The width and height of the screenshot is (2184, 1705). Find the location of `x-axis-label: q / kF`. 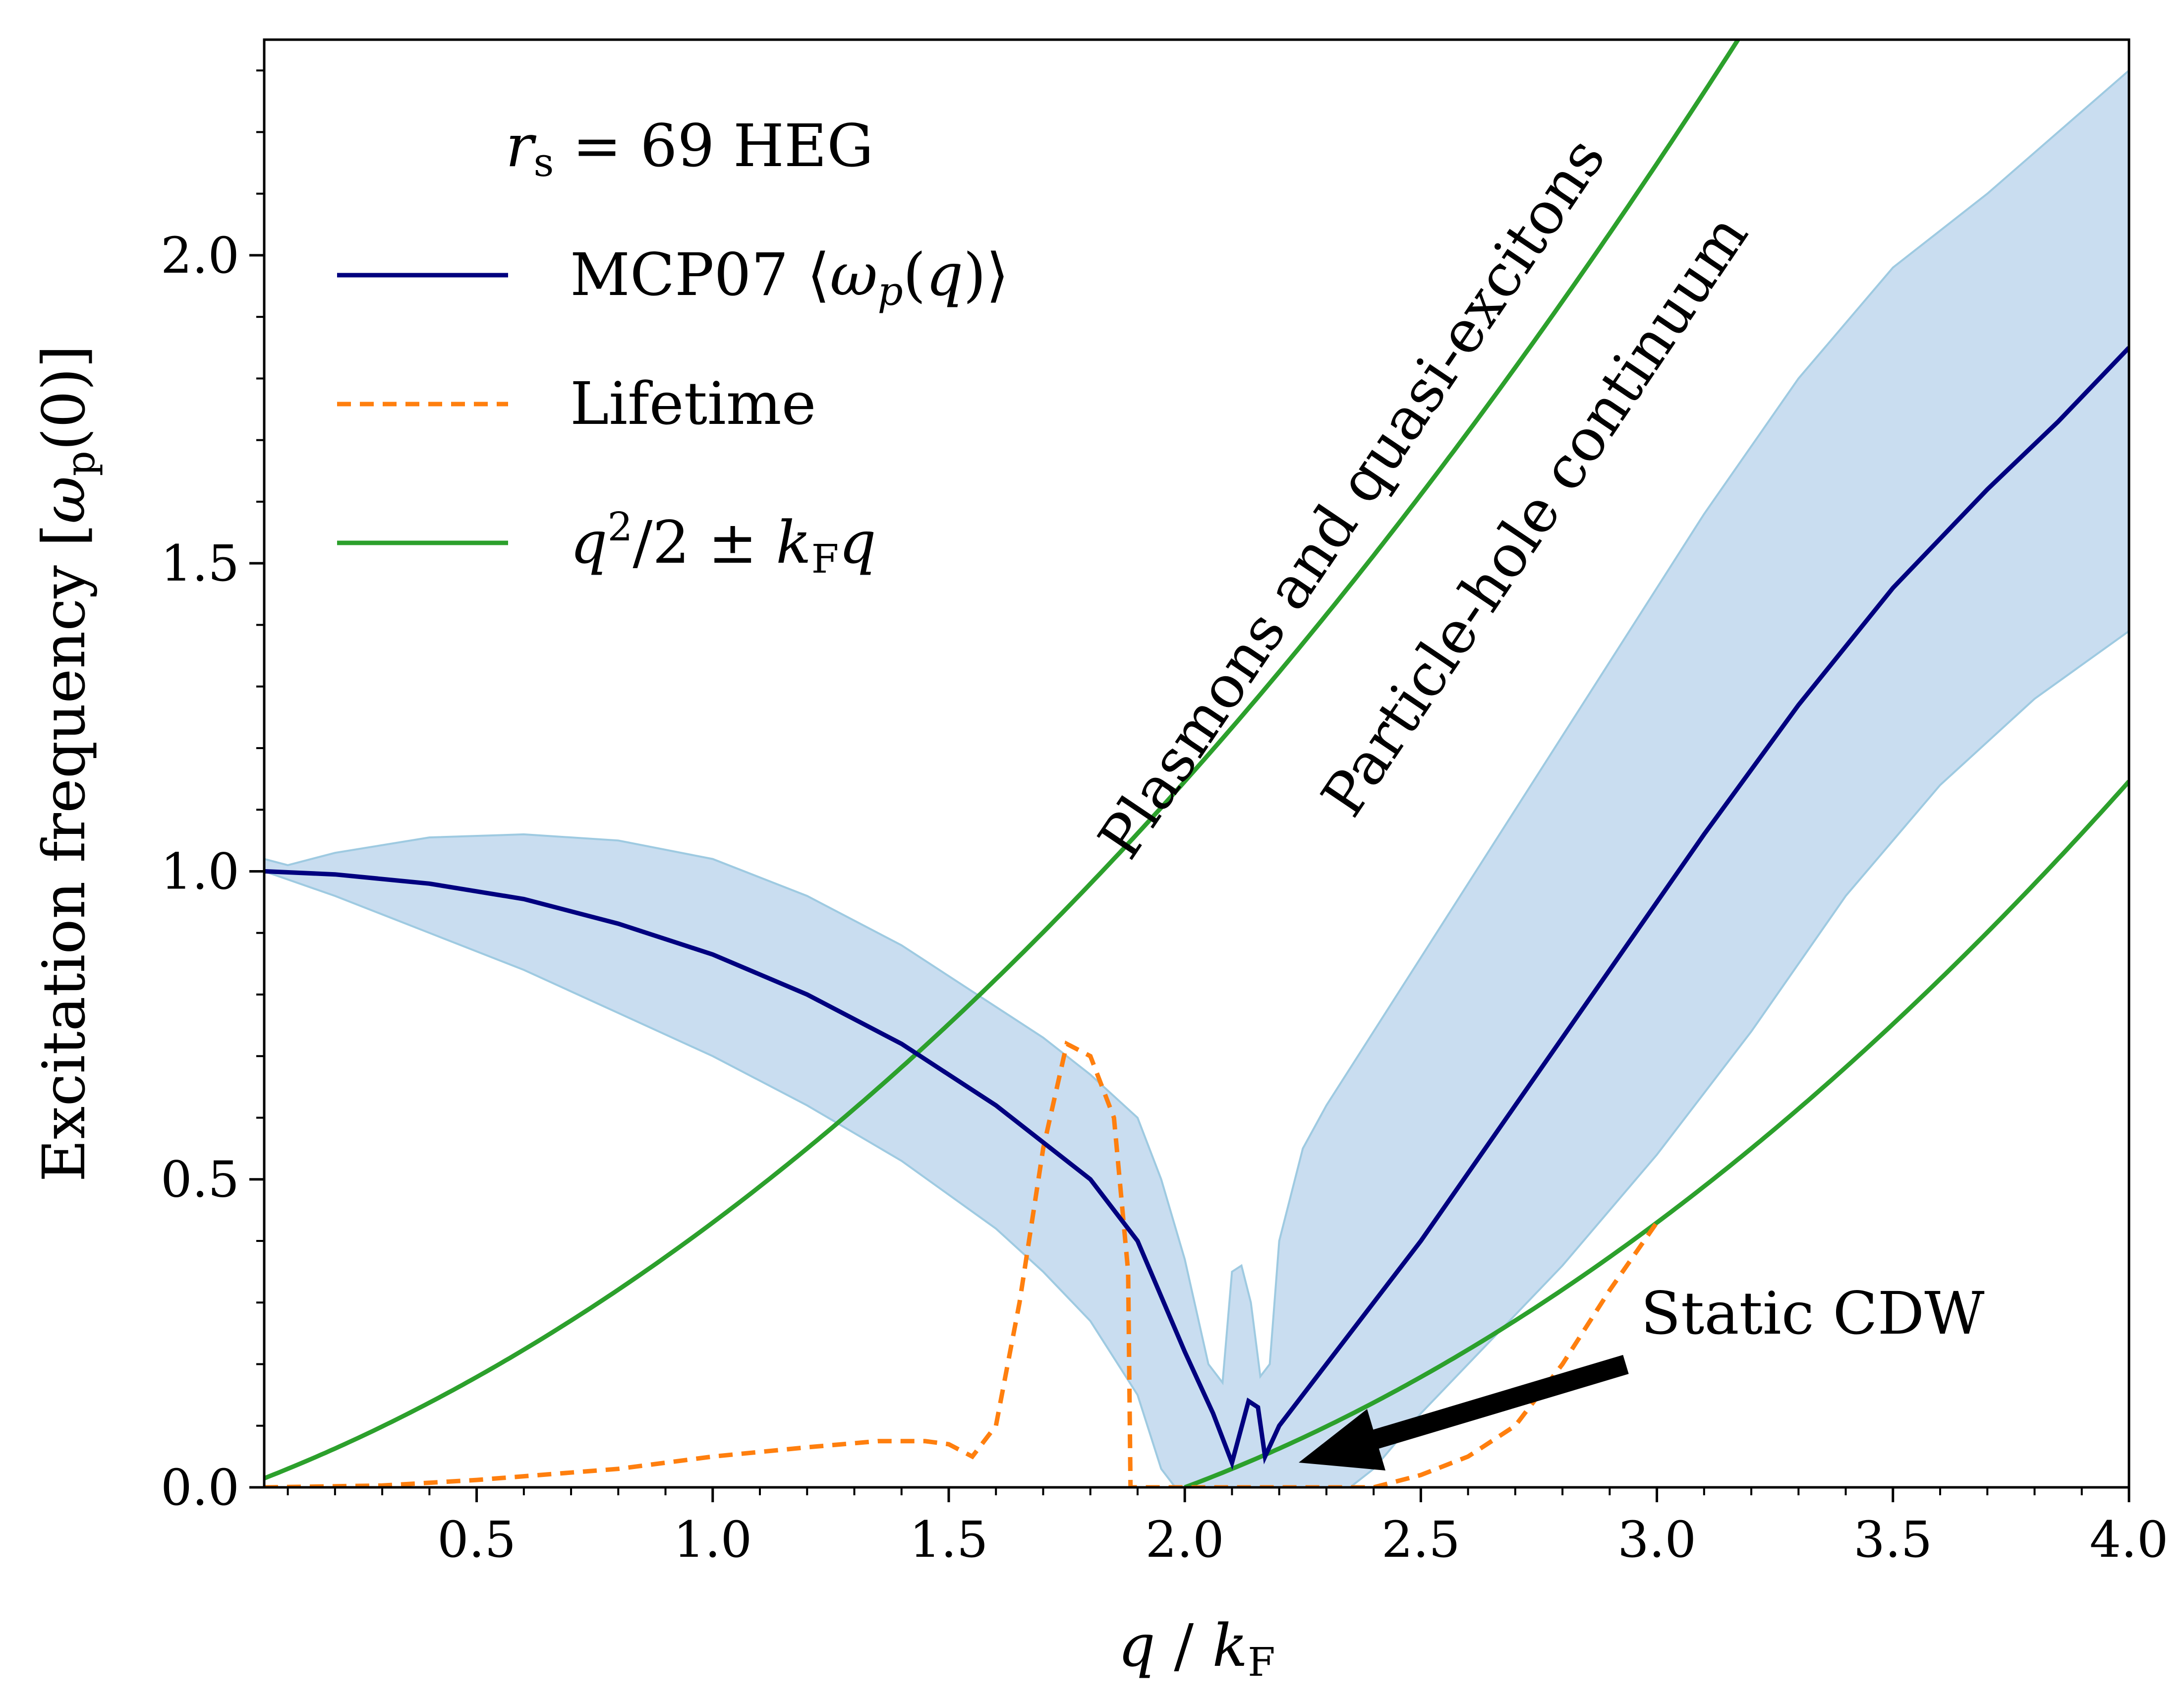

x-axis-label: q / kF is located at coordinates (1196, 1648).